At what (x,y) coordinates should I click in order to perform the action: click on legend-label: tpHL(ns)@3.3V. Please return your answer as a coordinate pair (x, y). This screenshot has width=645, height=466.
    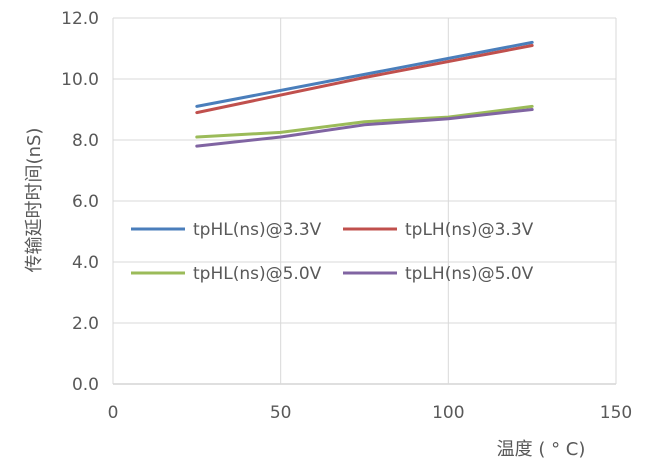
    Looking at the image, I should click on (257, 230).